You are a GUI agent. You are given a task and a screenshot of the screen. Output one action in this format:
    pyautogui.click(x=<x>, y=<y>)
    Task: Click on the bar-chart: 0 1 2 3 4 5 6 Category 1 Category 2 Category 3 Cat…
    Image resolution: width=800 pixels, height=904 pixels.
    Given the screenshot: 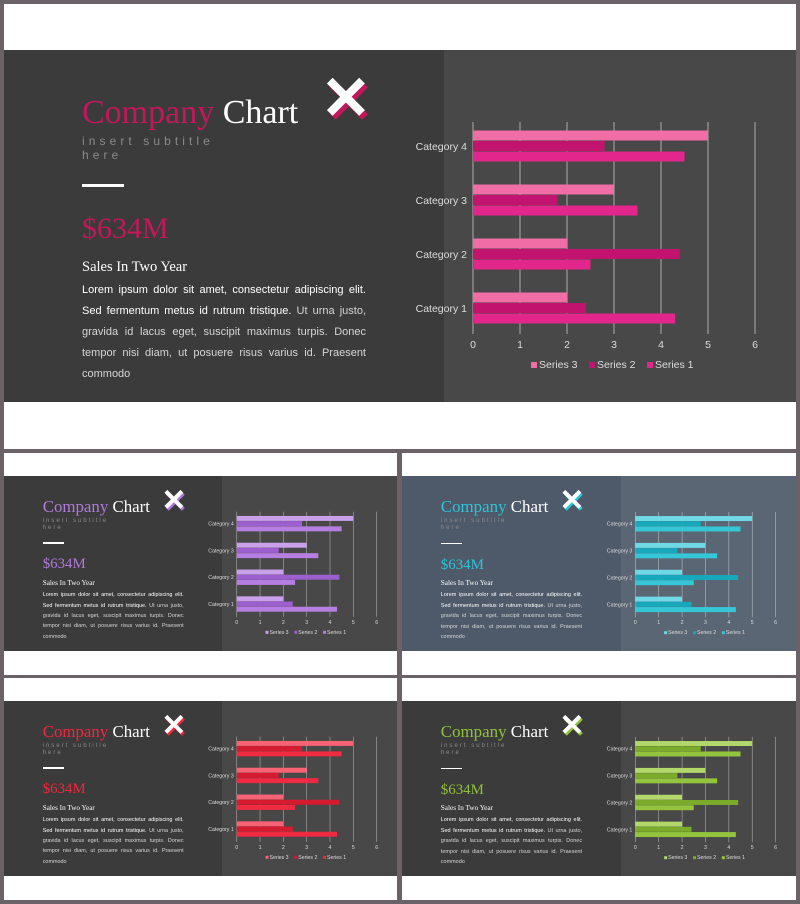 What is the action you would take?
    pyautogui.click(x=692, y=798)
    